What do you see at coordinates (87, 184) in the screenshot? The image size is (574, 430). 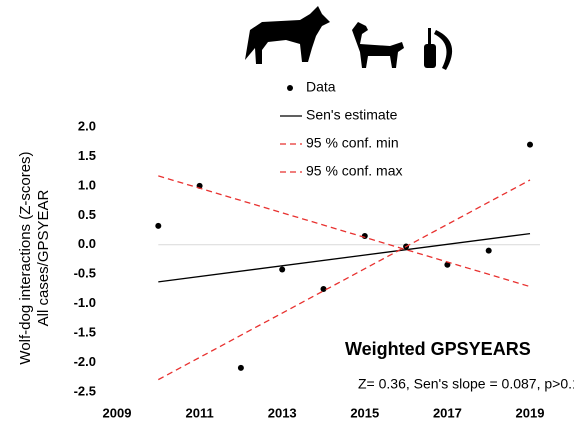 I see `y-tick-label: 1.0` at bounding box center [87, 184].